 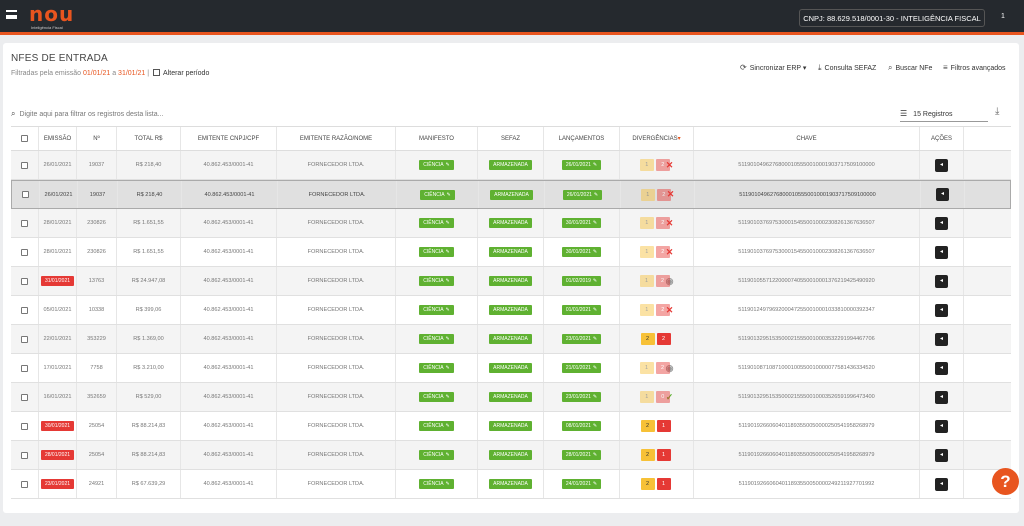 I want to click on eye-icon: ◉, so click(x=669, y=280).